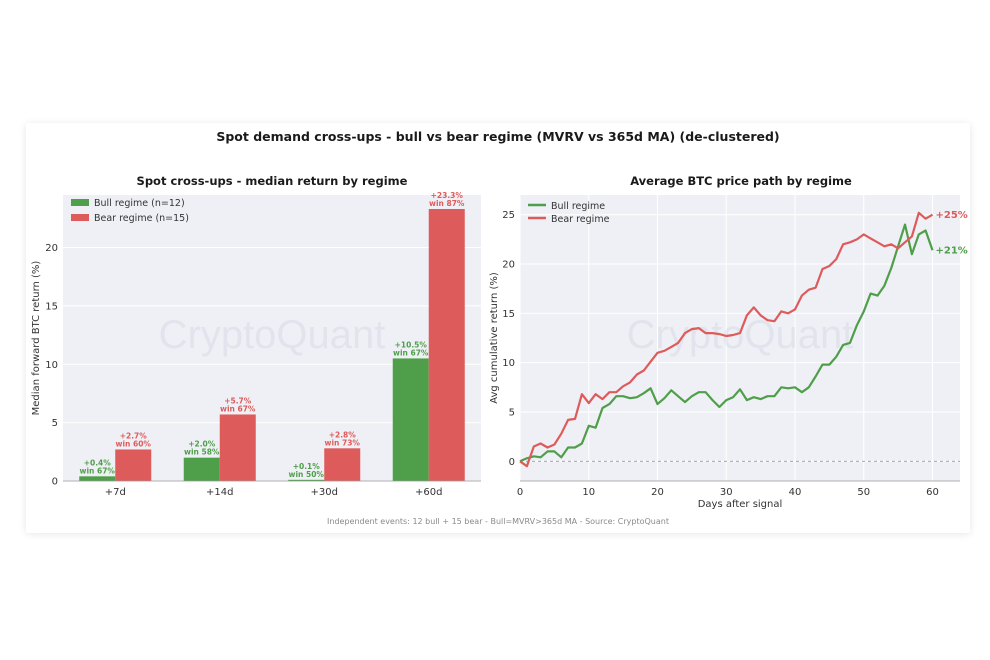  I want to click on bar-chart-title: Spot cross-ups - median return by regime, so click(272, 181).